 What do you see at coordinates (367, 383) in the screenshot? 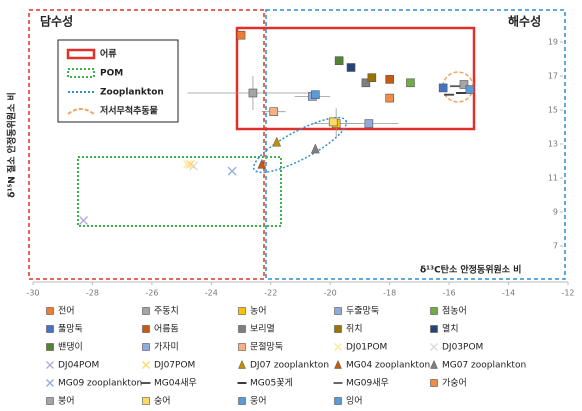
I see `legend-label: MG09새우` at bounding box center [367, 383].